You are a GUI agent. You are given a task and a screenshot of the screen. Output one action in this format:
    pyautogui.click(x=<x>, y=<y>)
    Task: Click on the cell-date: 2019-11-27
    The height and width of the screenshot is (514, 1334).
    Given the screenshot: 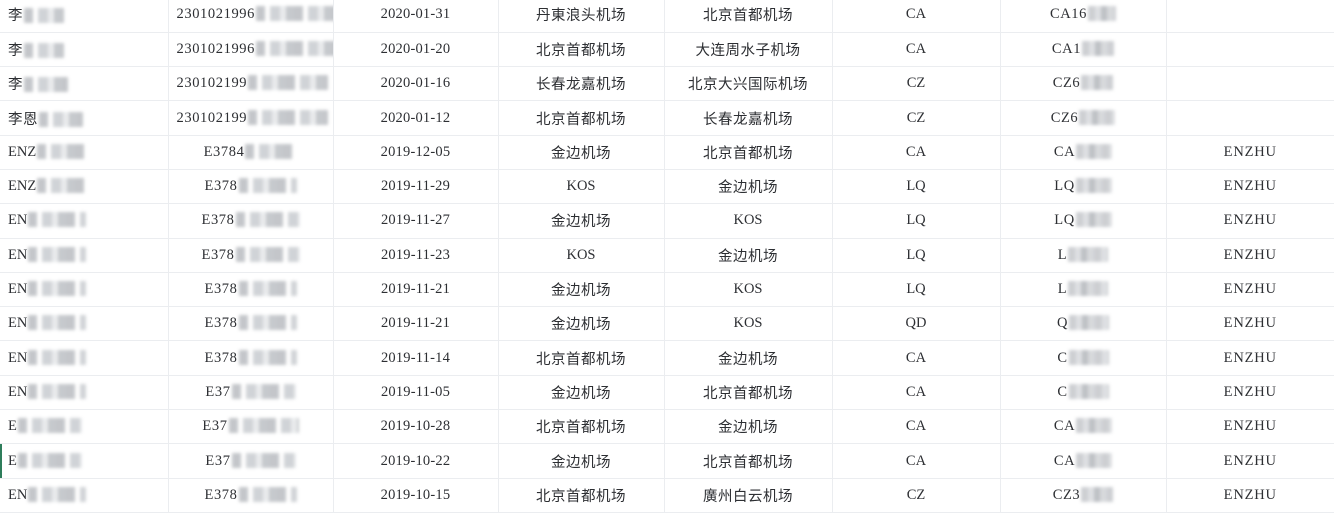 What is the action you would take?
    pyautogui.click(x=416, y=221)
    